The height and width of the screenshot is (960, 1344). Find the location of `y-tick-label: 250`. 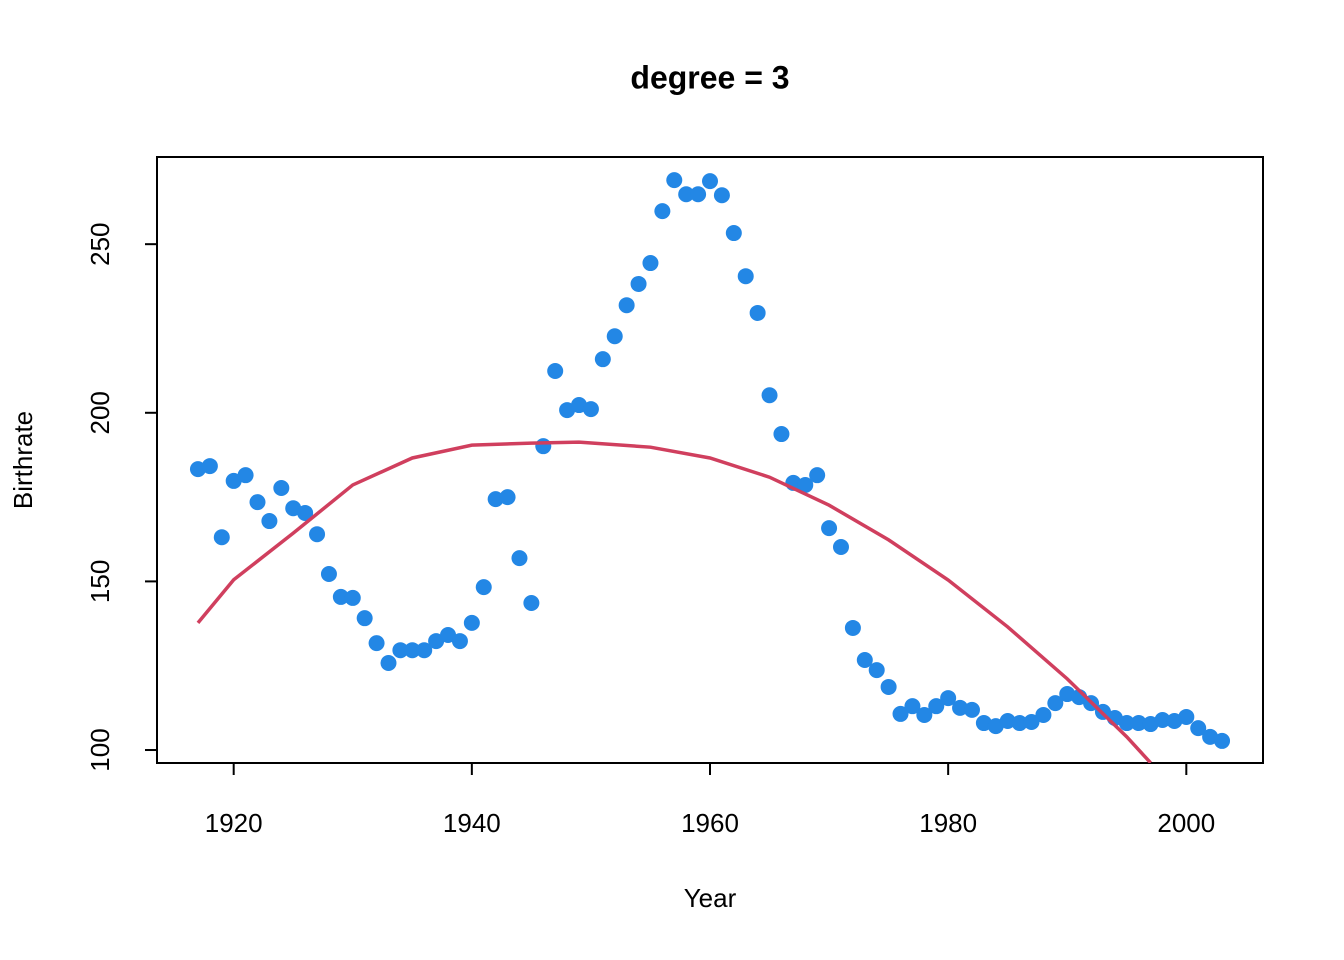

y-tick-label: 250 is located at coordinates (100, 243).